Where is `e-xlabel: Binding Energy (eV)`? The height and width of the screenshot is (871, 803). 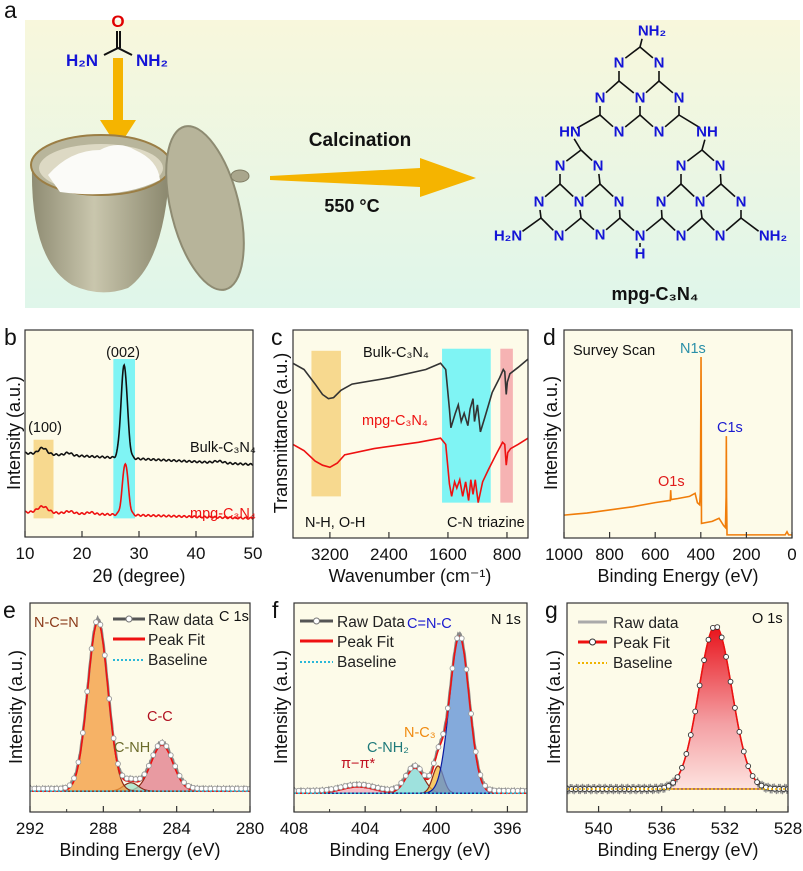
e-xlabel: Binding Energy (eV) is located at coordinates (139, 850).